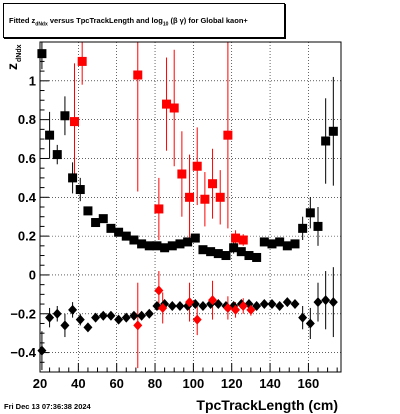 This screenshot has width=400, height=414. Describe the element at coordinates (194, 383) in the screenshot. I see `x-tick-label: 100` at that location.